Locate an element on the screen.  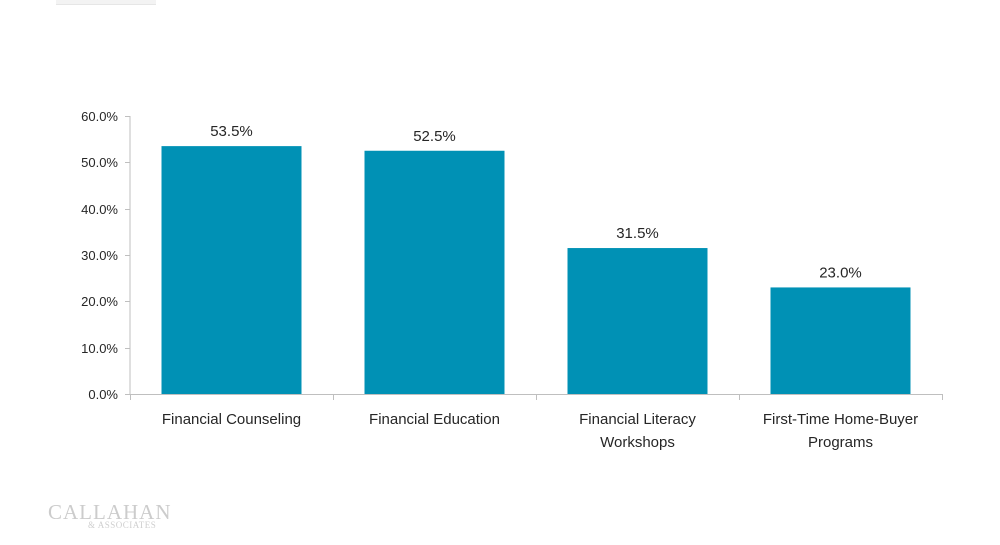
y-tick-label: 60.0% is located at coordinates (99, 116).